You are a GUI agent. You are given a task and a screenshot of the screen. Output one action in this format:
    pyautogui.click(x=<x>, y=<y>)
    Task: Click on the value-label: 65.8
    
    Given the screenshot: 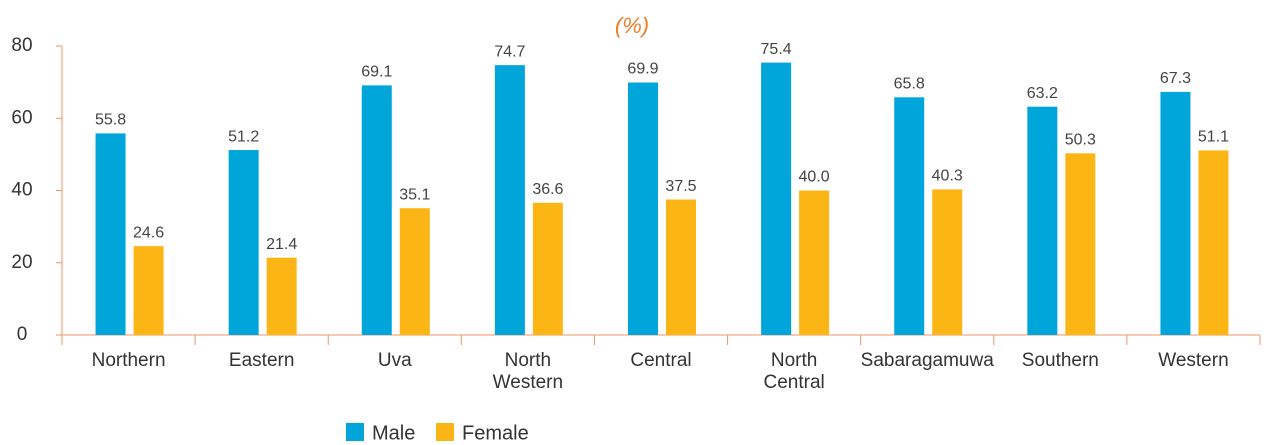 What is the action you would take?
    pyautogui.click(x=909, y=84)
    